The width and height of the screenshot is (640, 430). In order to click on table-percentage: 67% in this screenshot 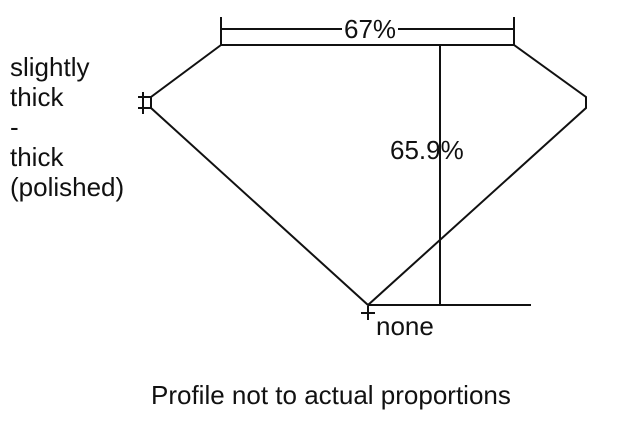, I will do `click(370, 29)`.